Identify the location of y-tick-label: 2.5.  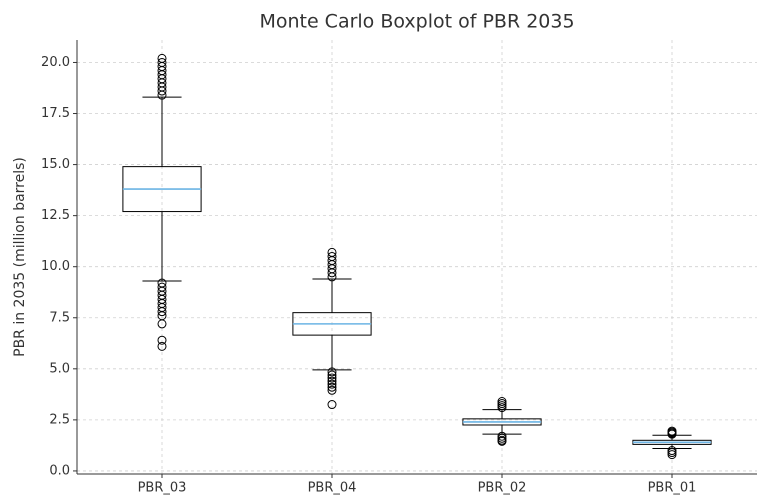
(59, 419).